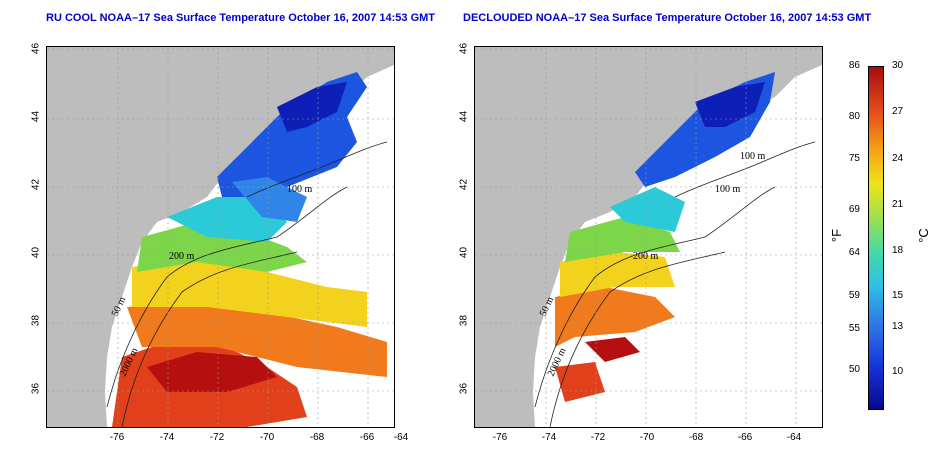  Describe the element at coordinates (923, 235) in the screenshot. I see `celsius-unit-label: °C` at that location.